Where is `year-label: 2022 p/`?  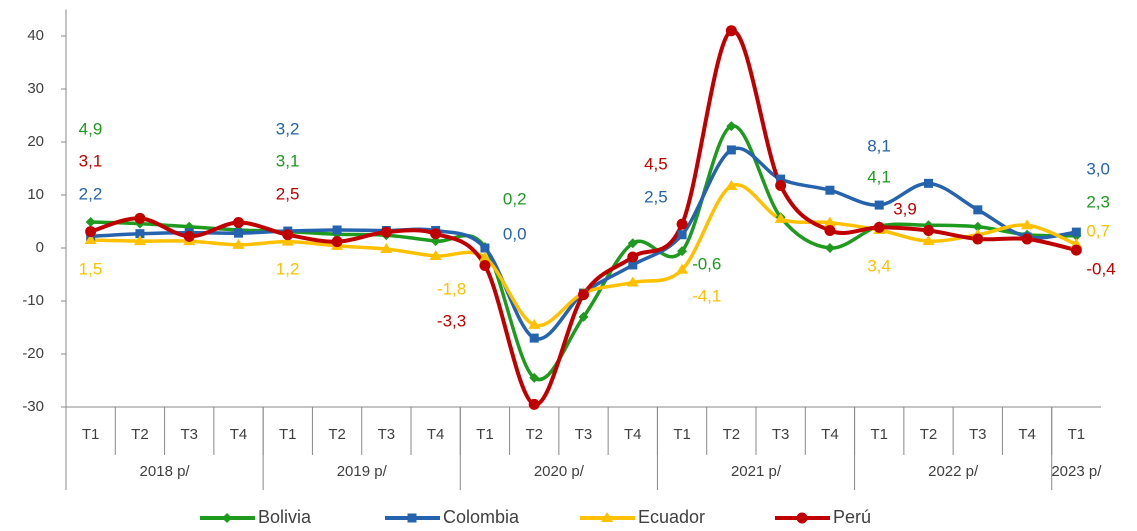 year-label: 2022 p/ is located at coordinates (953, 471).